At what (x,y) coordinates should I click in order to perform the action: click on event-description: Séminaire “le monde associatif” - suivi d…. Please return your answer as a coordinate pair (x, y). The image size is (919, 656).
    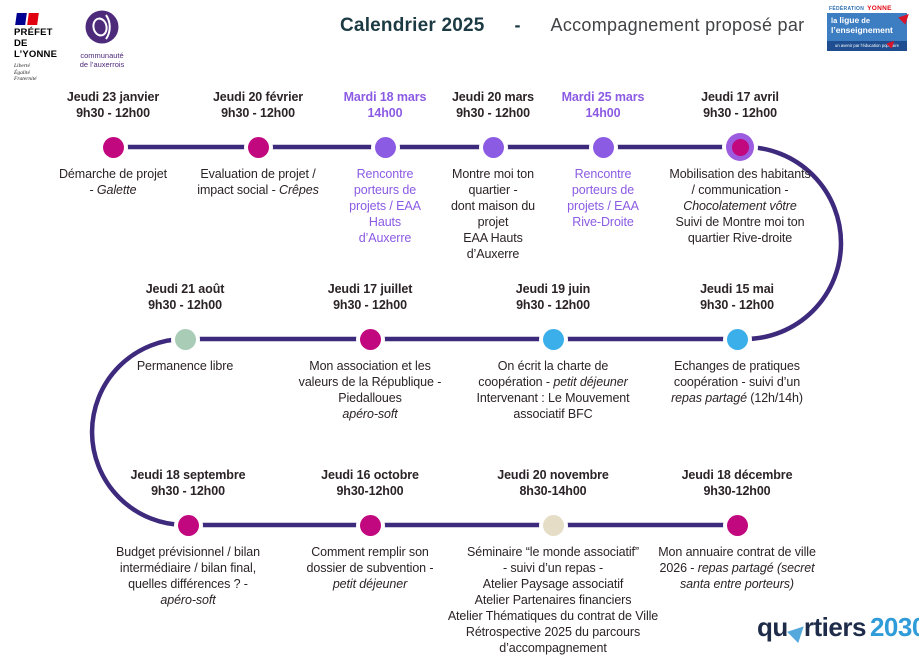
    Looking at the image, I should click on (553, 600).